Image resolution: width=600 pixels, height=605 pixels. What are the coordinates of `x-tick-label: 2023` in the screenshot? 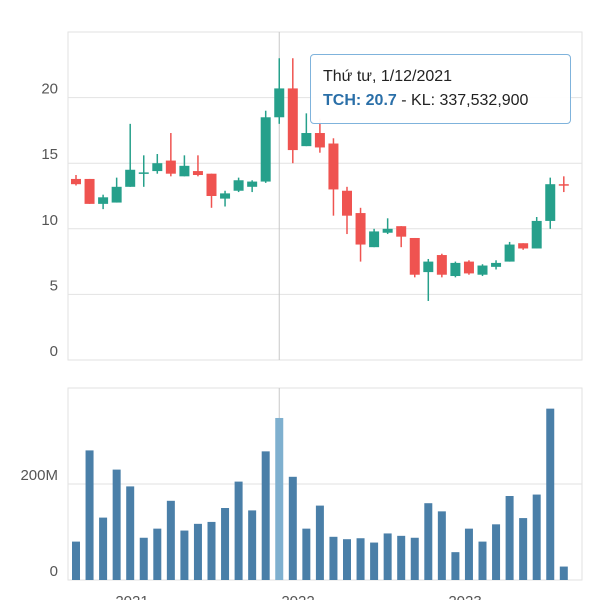 It's located at (464, 596).